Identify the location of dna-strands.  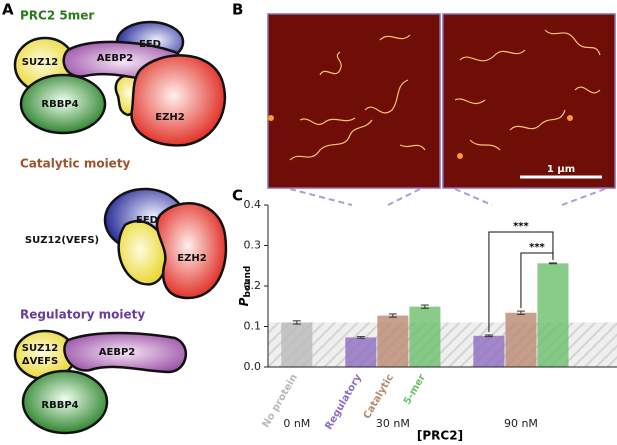
(445, 95).